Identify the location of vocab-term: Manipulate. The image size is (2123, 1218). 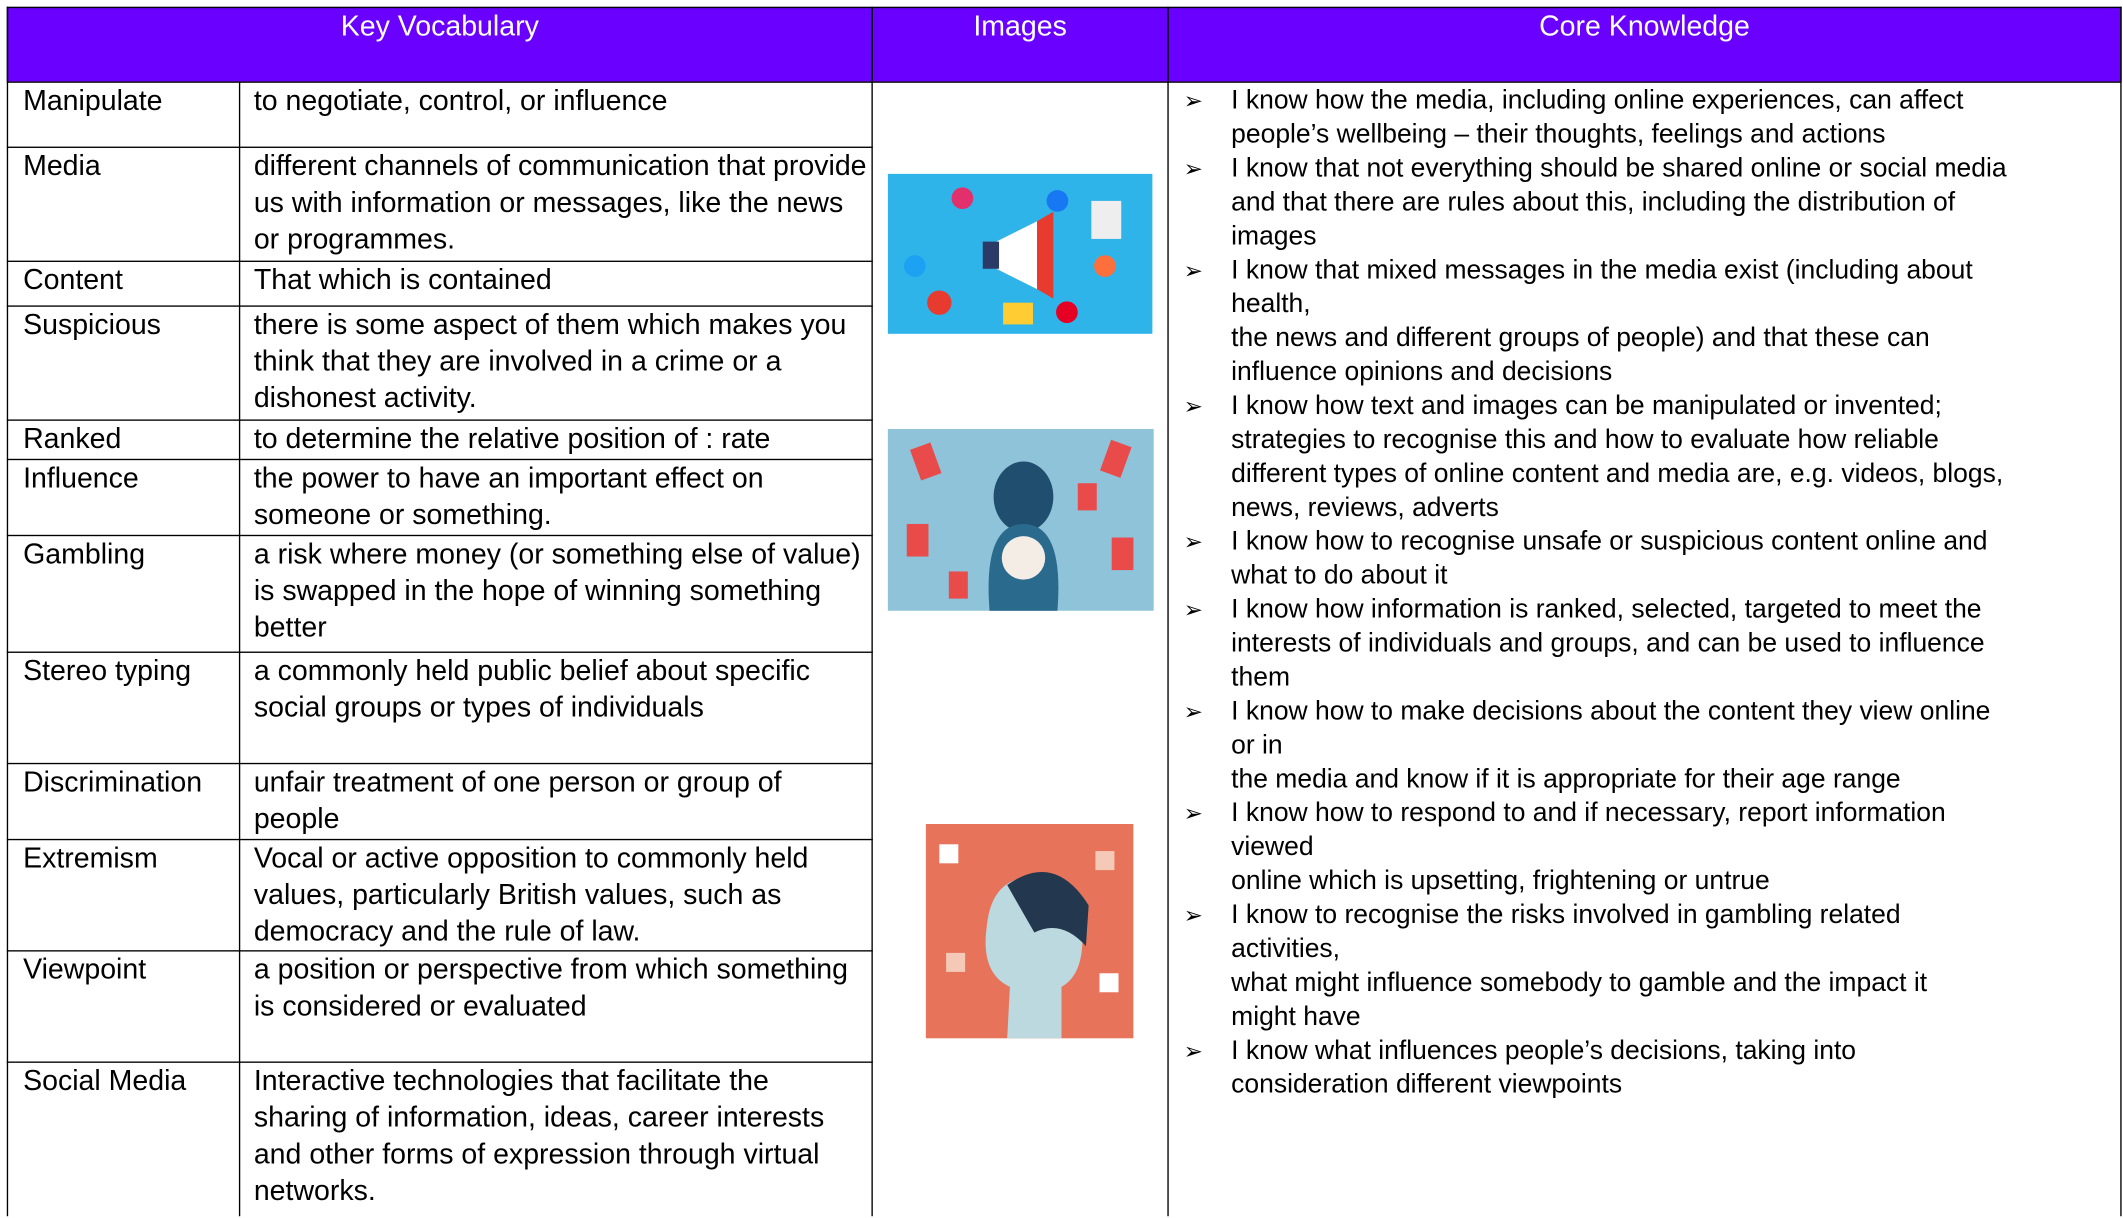
(93, 101).